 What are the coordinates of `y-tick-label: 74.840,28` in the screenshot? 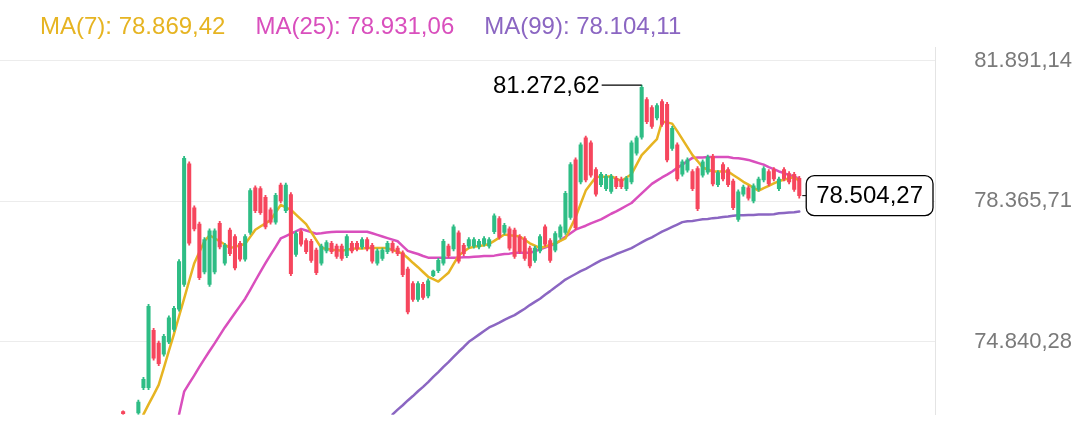 It's located at (1023, 340).